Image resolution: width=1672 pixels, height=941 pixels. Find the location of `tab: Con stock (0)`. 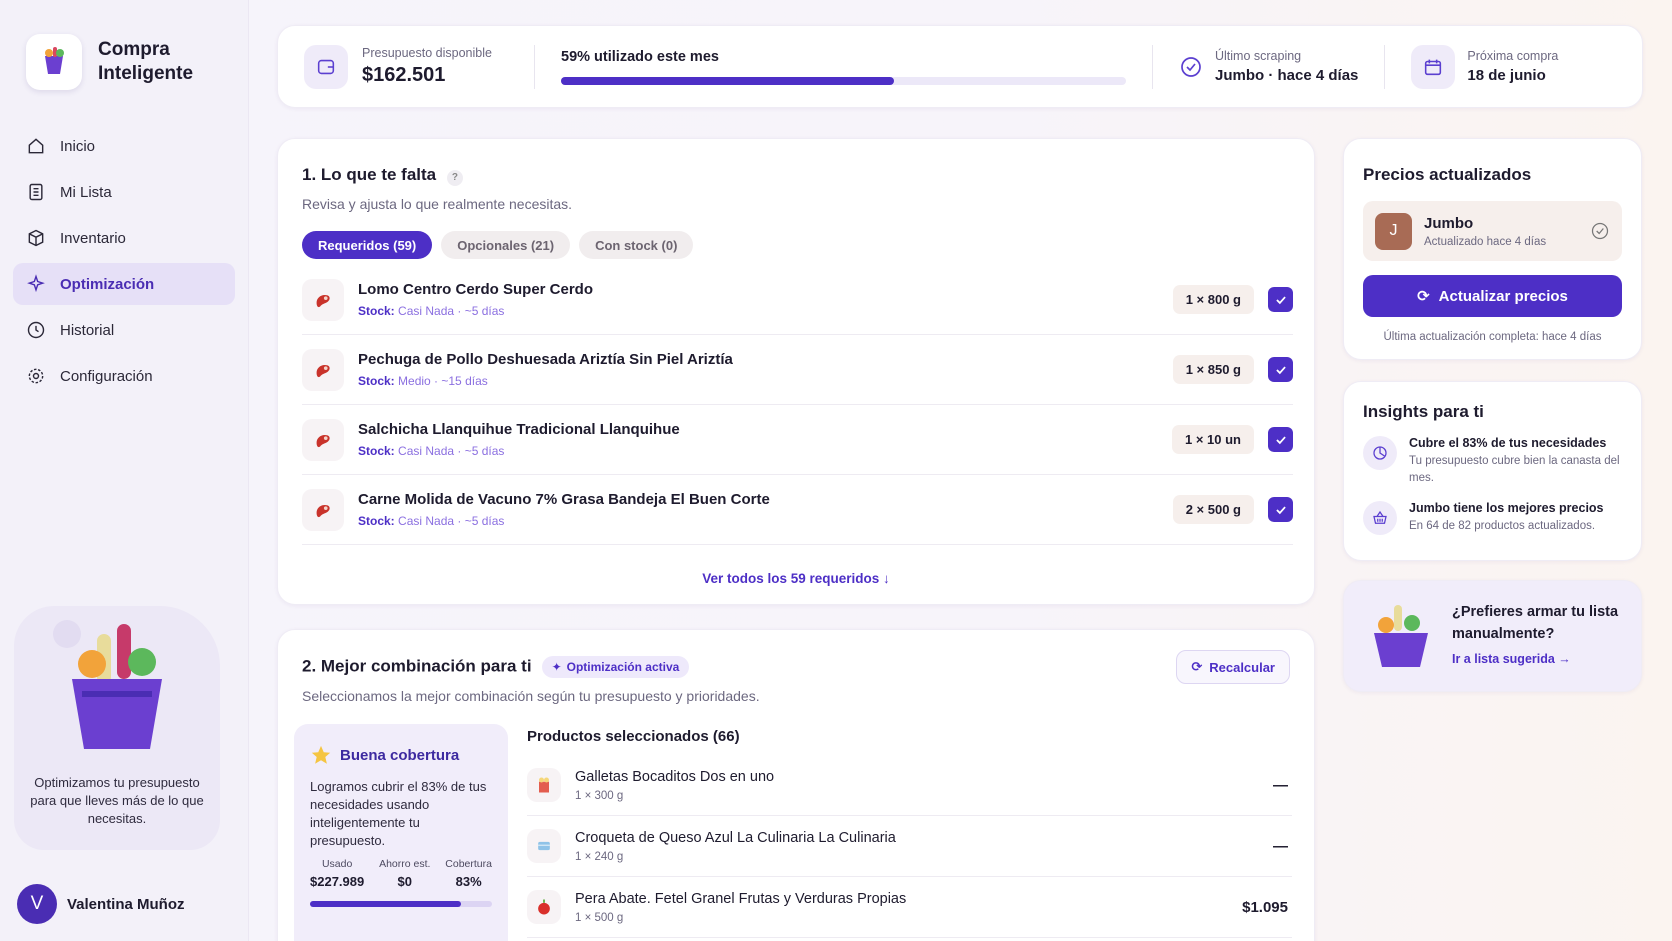

tab: Con stock (0) is located at coordinates (636, 245).